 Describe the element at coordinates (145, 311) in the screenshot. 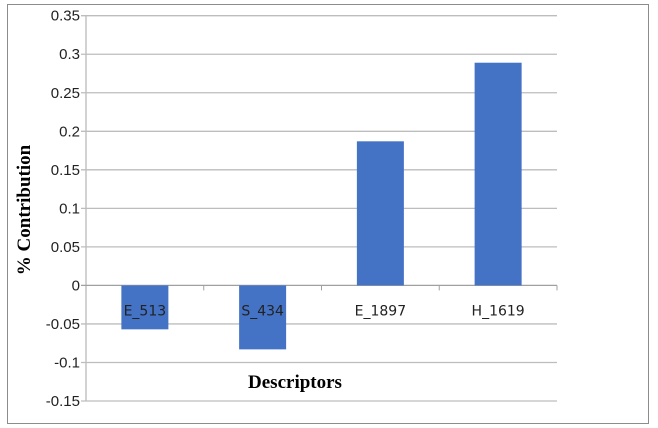

I see `x-tick-label: E_513` at that location.